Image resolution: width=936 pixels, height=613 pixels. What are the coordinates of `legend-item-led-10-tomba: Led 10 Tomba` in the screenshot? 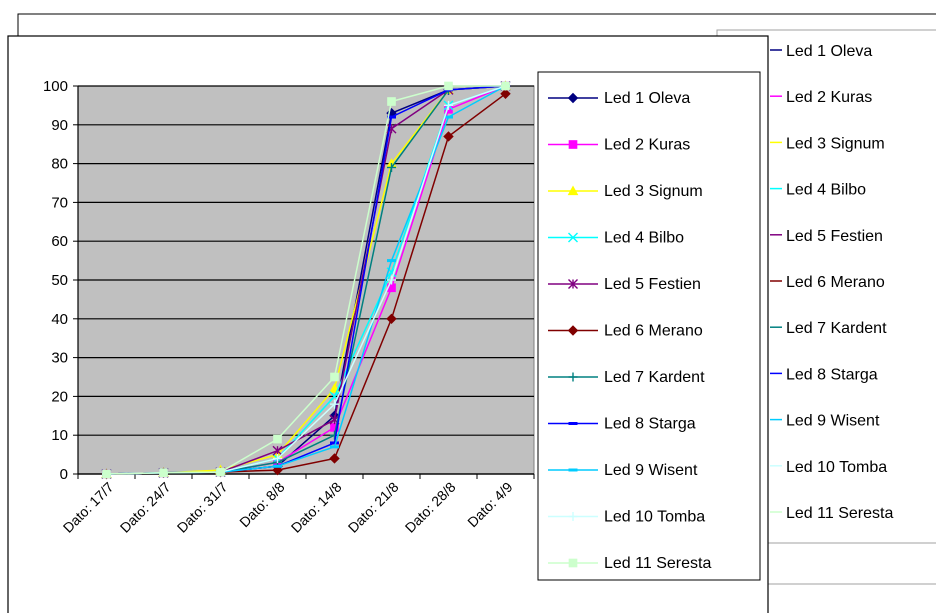 It's located at (626, 517).